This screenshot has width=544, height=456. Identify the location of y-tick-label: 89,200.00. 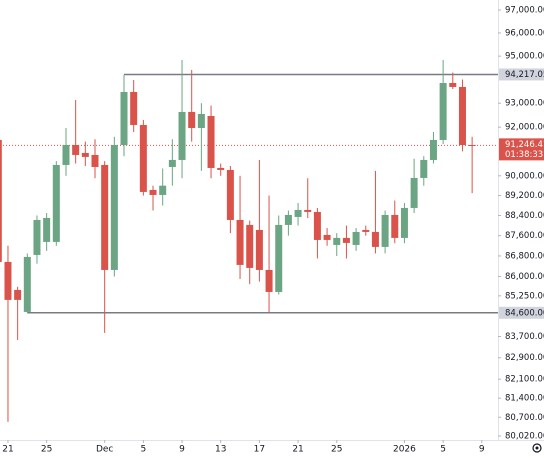
(524, 196).